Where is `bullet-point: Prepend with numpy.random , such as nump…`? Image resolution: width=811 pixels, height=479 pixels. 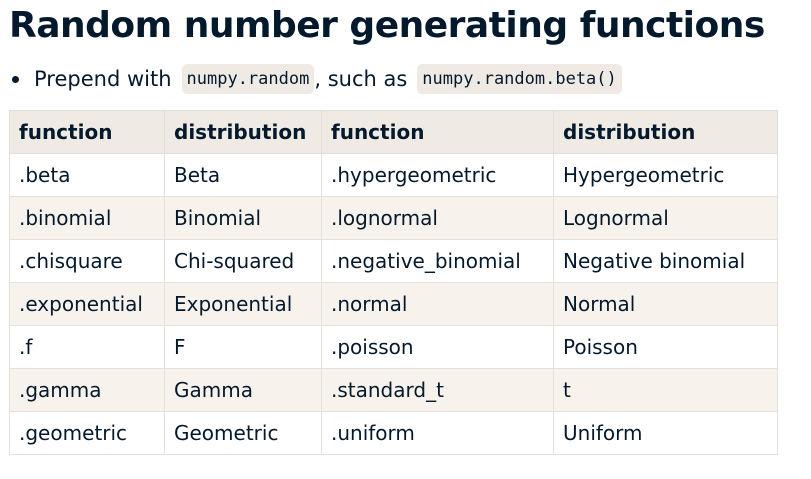
bullet-point: Prepend with numpy.random , such as nump… is located at coordinates (317, 79).